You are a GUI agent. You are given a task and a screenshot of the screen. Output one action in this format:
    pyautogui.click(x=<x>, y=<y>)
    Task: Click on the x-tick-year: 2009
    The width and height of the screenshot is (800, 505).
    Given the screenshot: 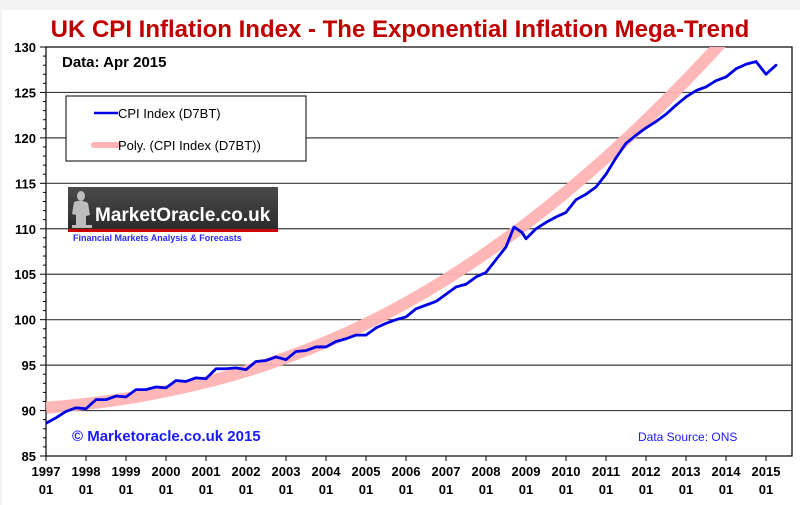 What is the action you would take?
    pyautogui.click(x=526, y=471)
    